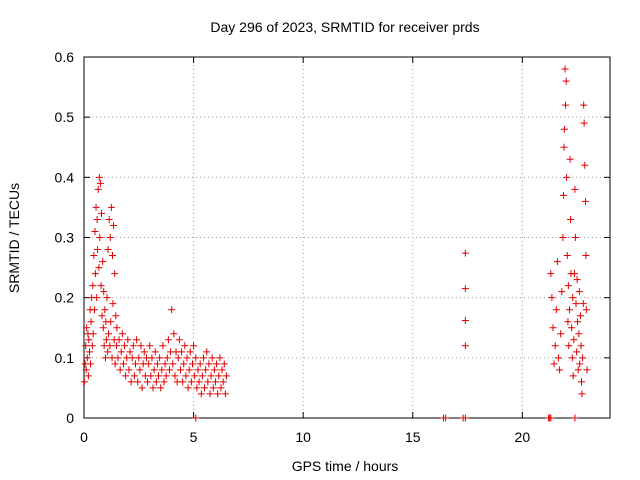 Image resolution: width=640 pixels, height=480 pixels. Describe the element at coordinates (65, 117) in the screenshot. I see `y-tick-label: 0.5` at that location.